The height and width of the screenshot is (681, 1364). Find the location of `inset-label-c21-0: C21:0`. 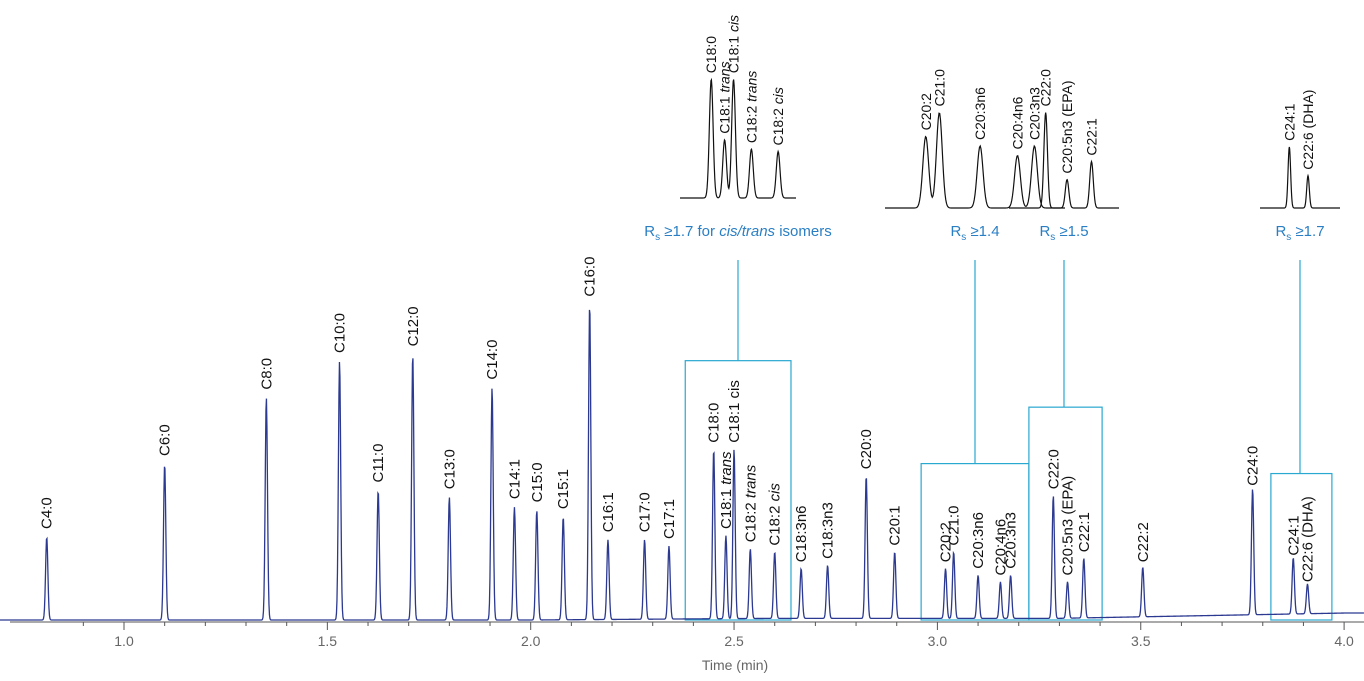

inset-label-c21-0: C21:0 is located at coordinates (939, 88).